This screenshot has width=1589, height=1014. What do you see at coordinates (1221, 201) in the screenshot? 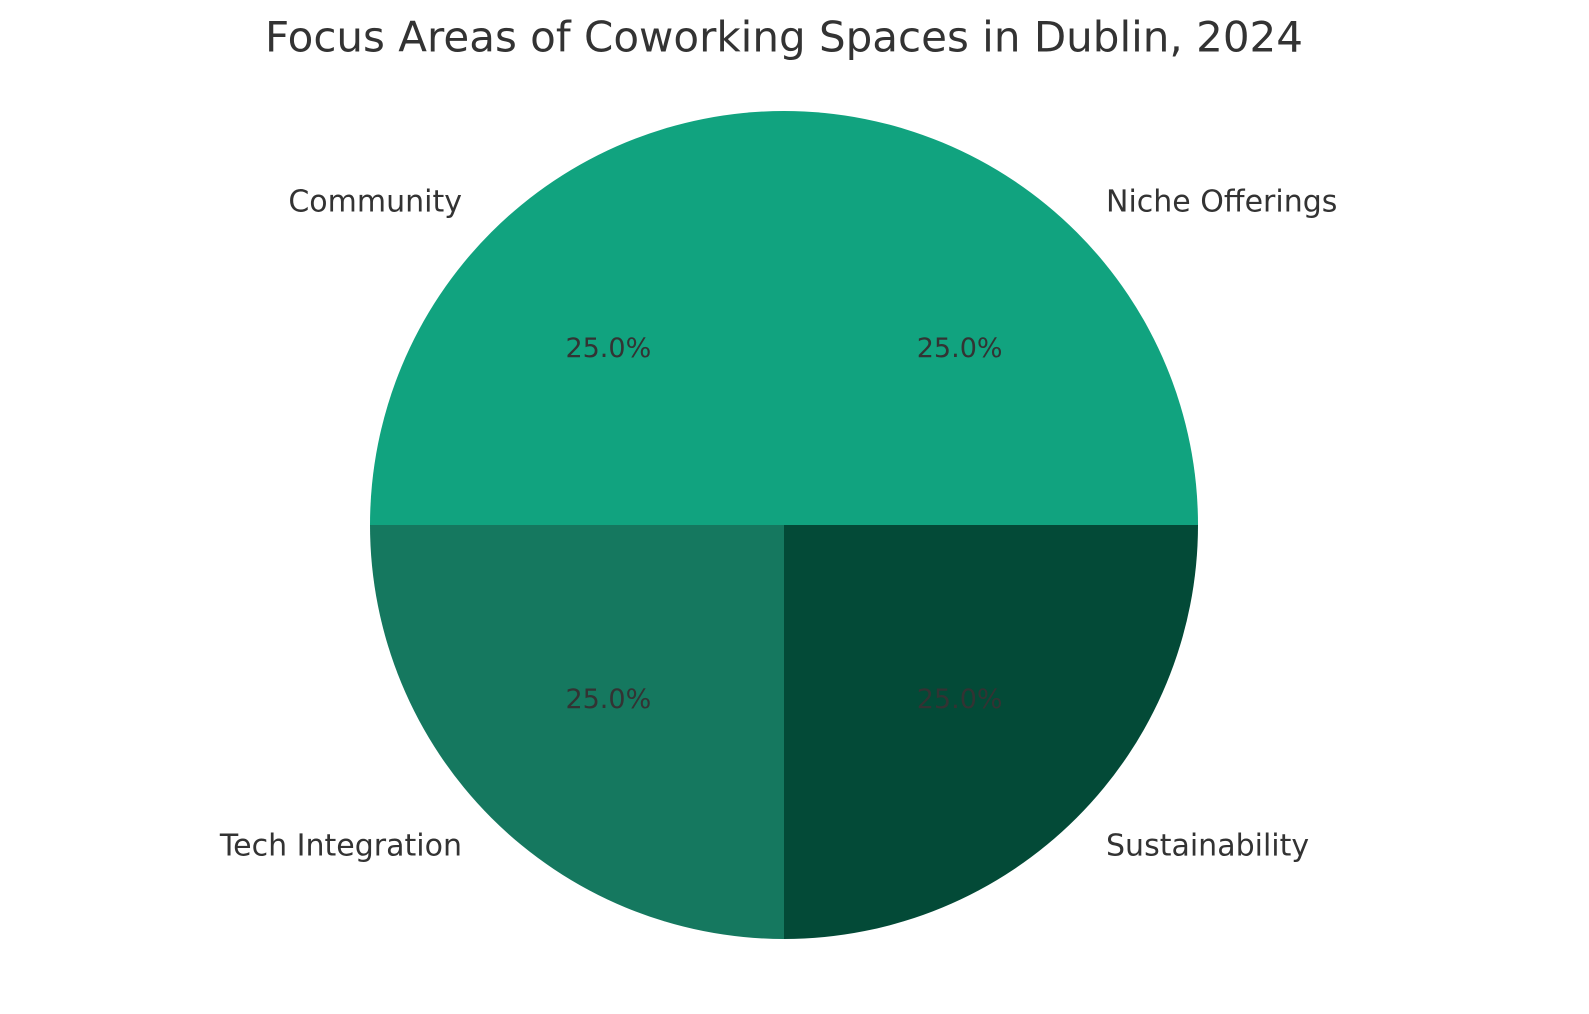
I see `slice-label: Niche Offerings` at bounding box center [1221, 201].